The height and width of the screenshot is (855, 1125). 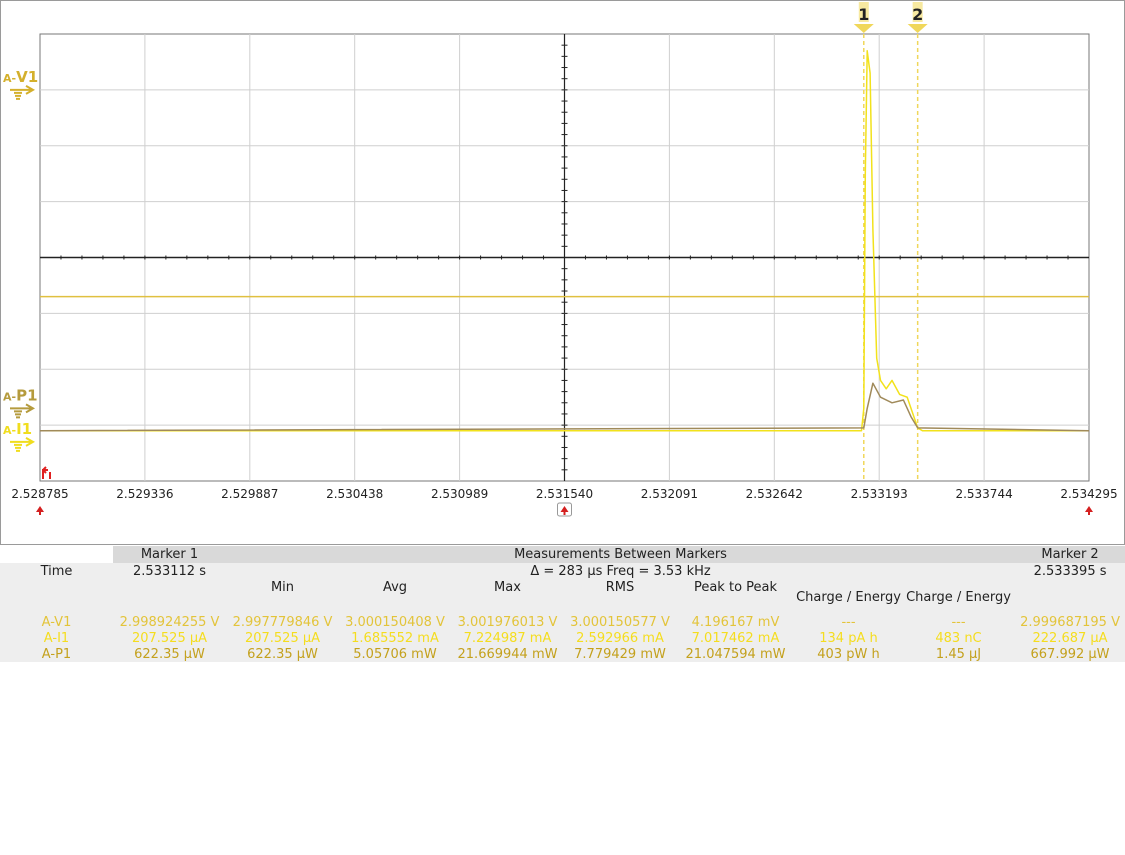 What do you see at coordinates (620, 638) in the screenshot?
I see `rms-value: 2.592966 mA` at bounding box center [620, 638].